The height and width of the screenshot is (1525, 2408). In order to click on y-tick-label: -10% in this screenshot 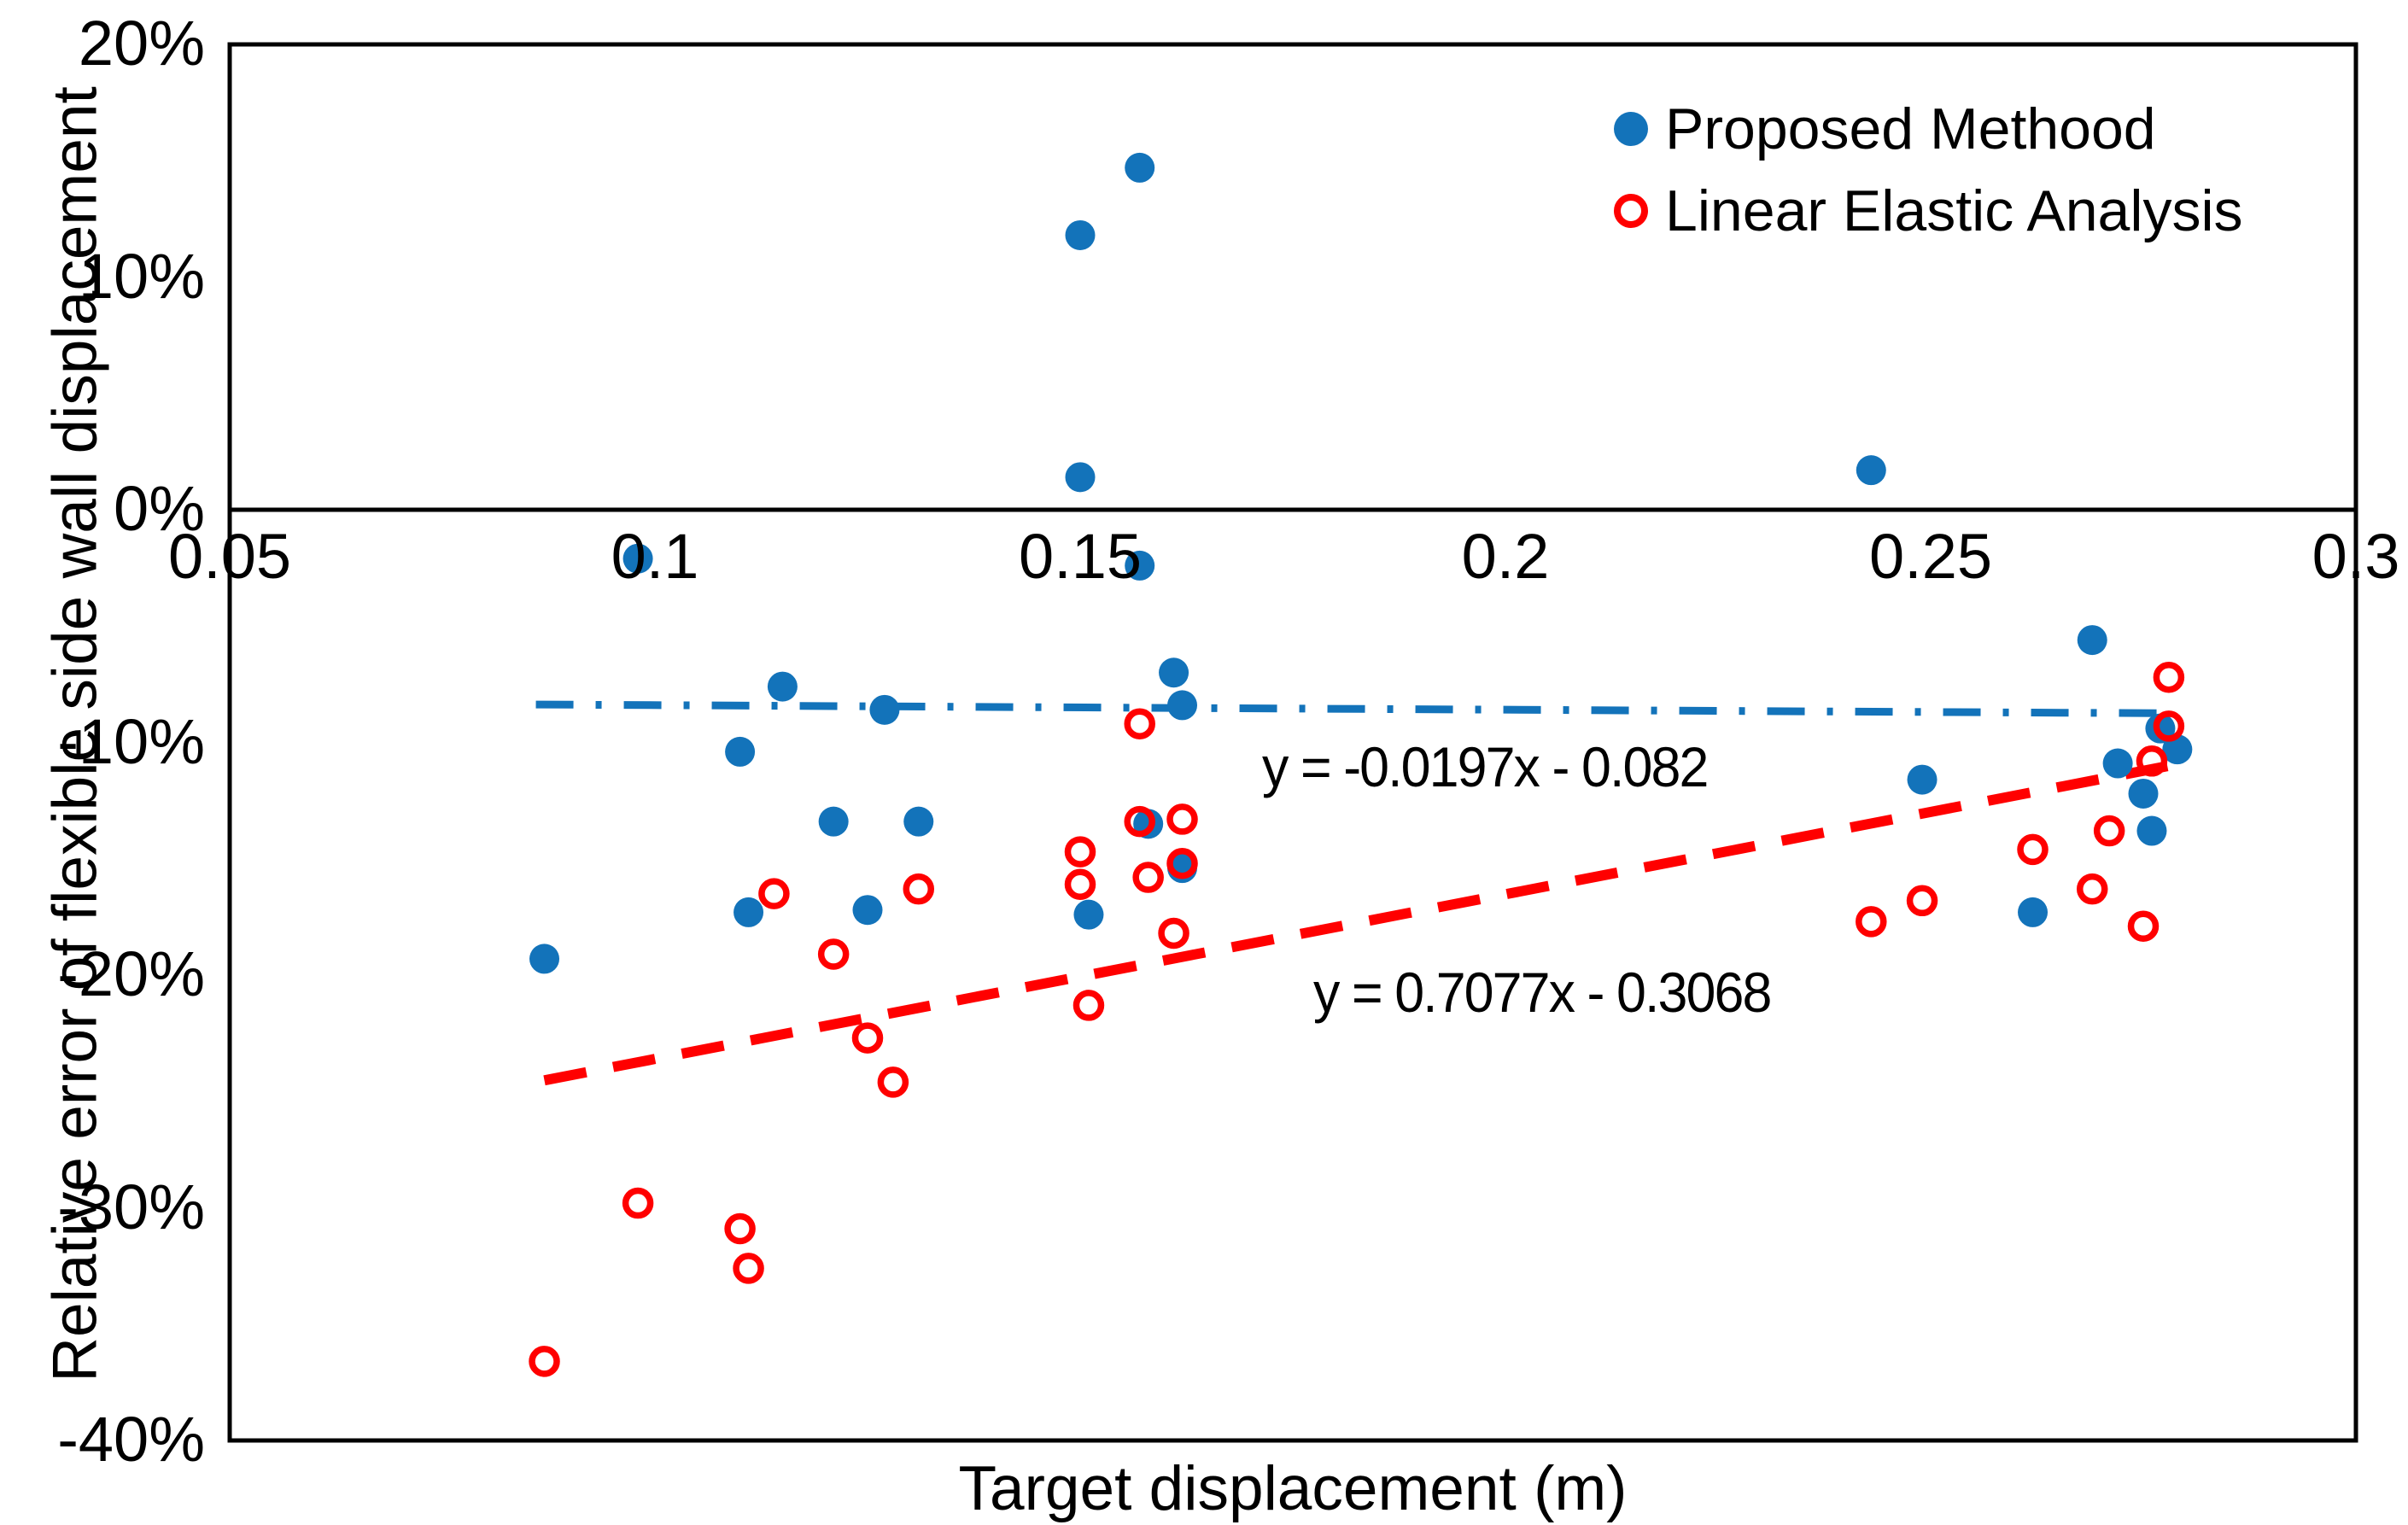, I will do `click(131, 741)`.